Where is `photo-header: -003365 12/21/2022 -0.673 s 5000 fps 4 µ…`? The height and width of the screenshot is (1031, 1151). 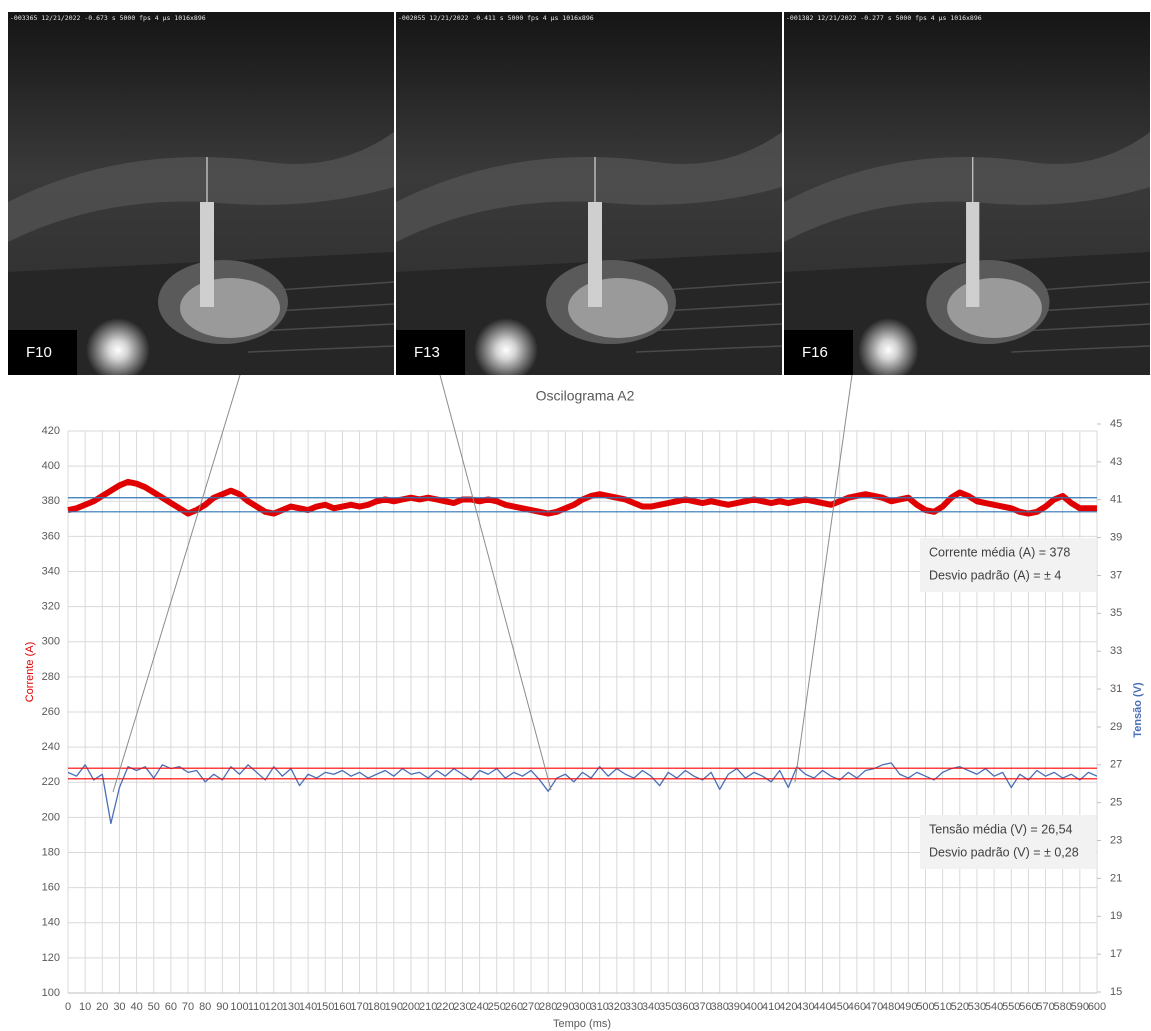 photo-header: -003365 12/21/2022 -0.673 s 5000 fps 4 µ… is located at coordinates (108, 18).